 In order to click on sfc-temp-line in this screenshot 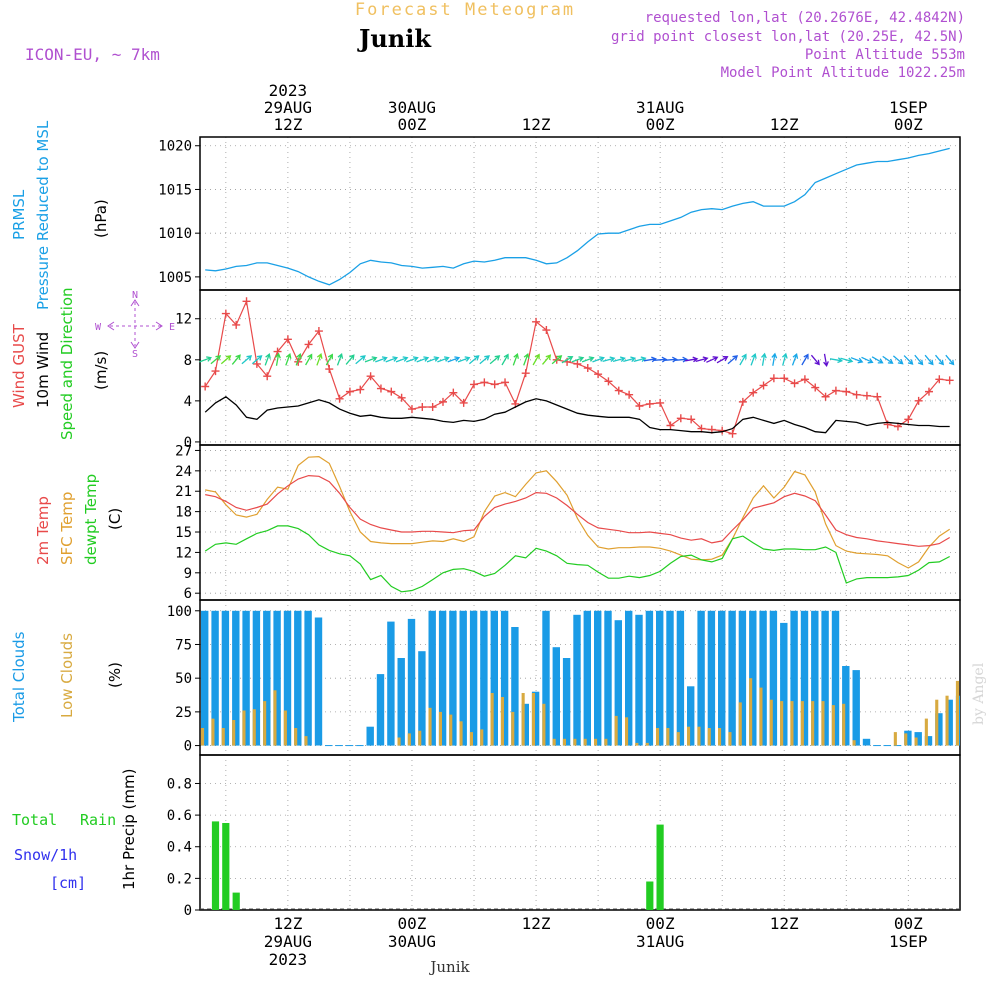, I will do `click(578, 512)`.